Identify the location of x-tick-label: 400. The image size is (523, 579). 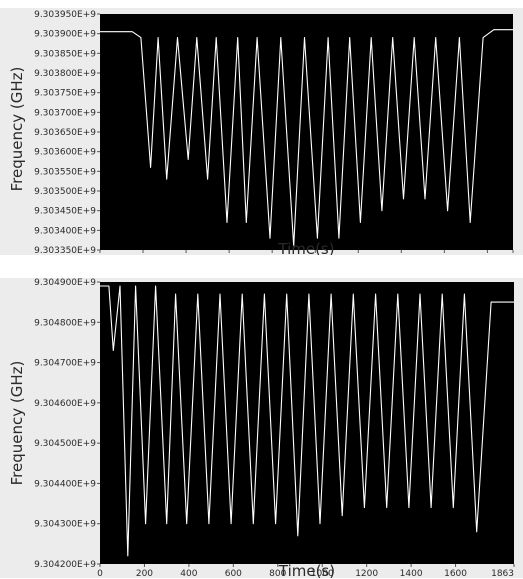
(188, 573).